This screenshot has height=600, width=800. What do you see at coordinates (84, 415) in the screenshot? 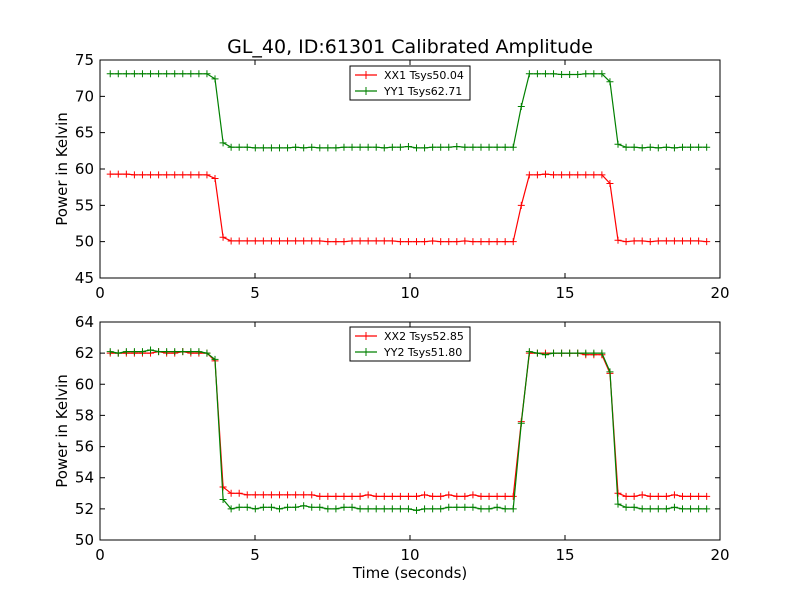
I see `y-tick-label: 58` at bounding box center [84, 415].